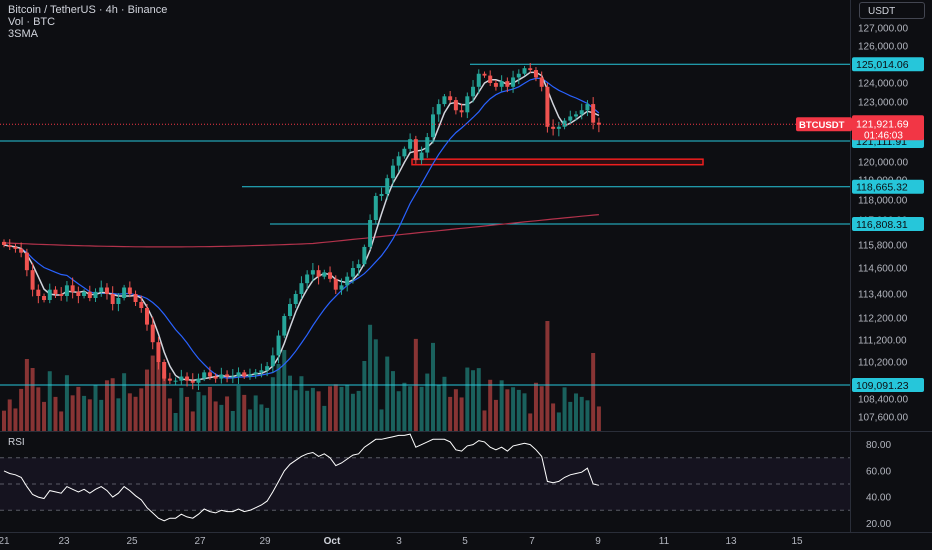  I want to click on symbol-title: Bitcoin / TetherUS · 4h · Binance, so click(88, 10).